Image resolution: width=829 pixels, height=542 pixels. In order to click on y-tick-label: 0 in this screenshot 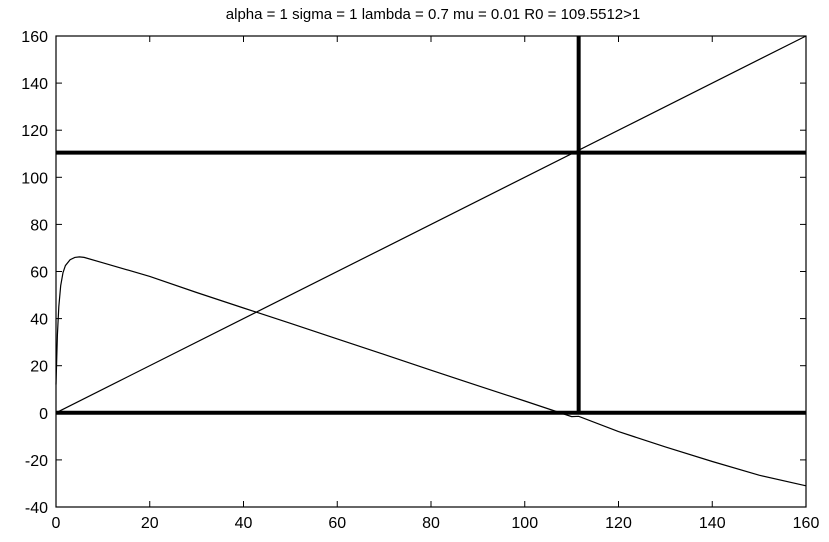, I will do `click(43, 414)`.